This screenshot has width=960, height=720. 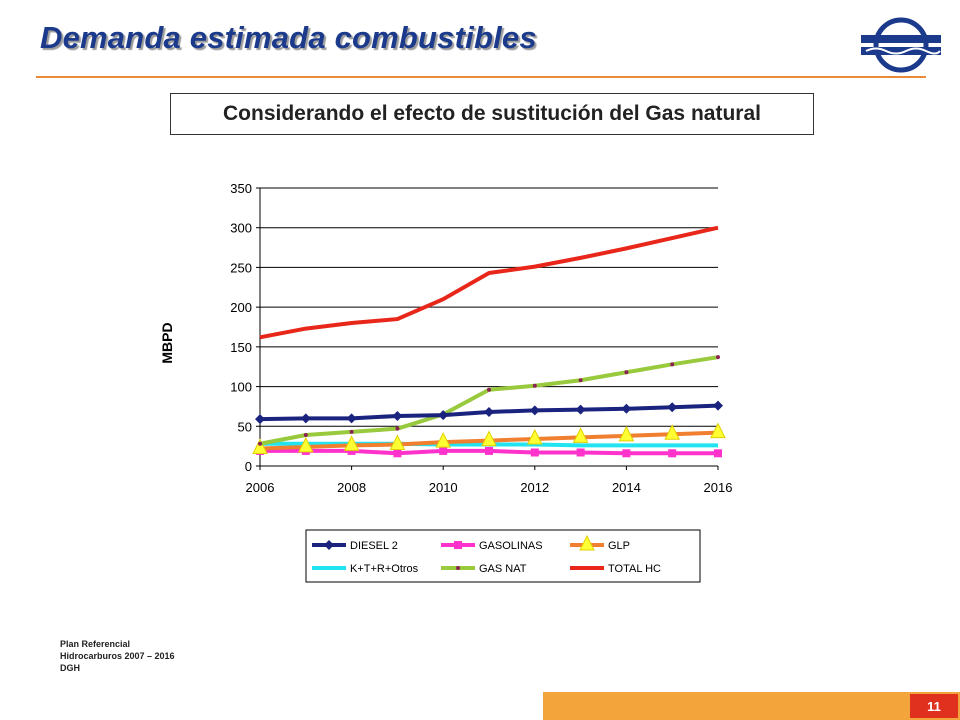 I want to click on legend-item: GLP, so click(x=600, y=543).